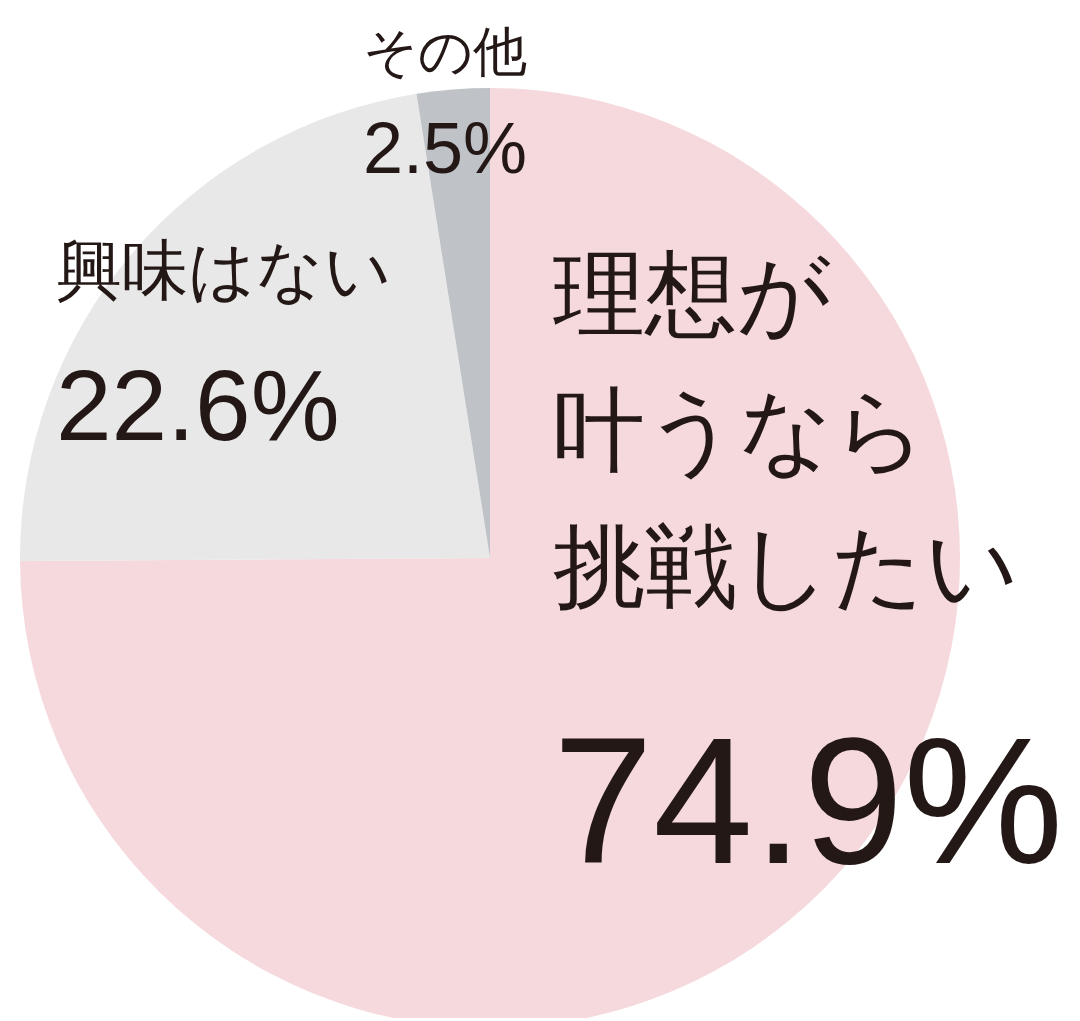 Image resolution: width=1080 pixels, height=1021 pixels. Describe the element at coordinates (224, 270) in the screenshot. I see `slice-label: 興味はない` at that location.